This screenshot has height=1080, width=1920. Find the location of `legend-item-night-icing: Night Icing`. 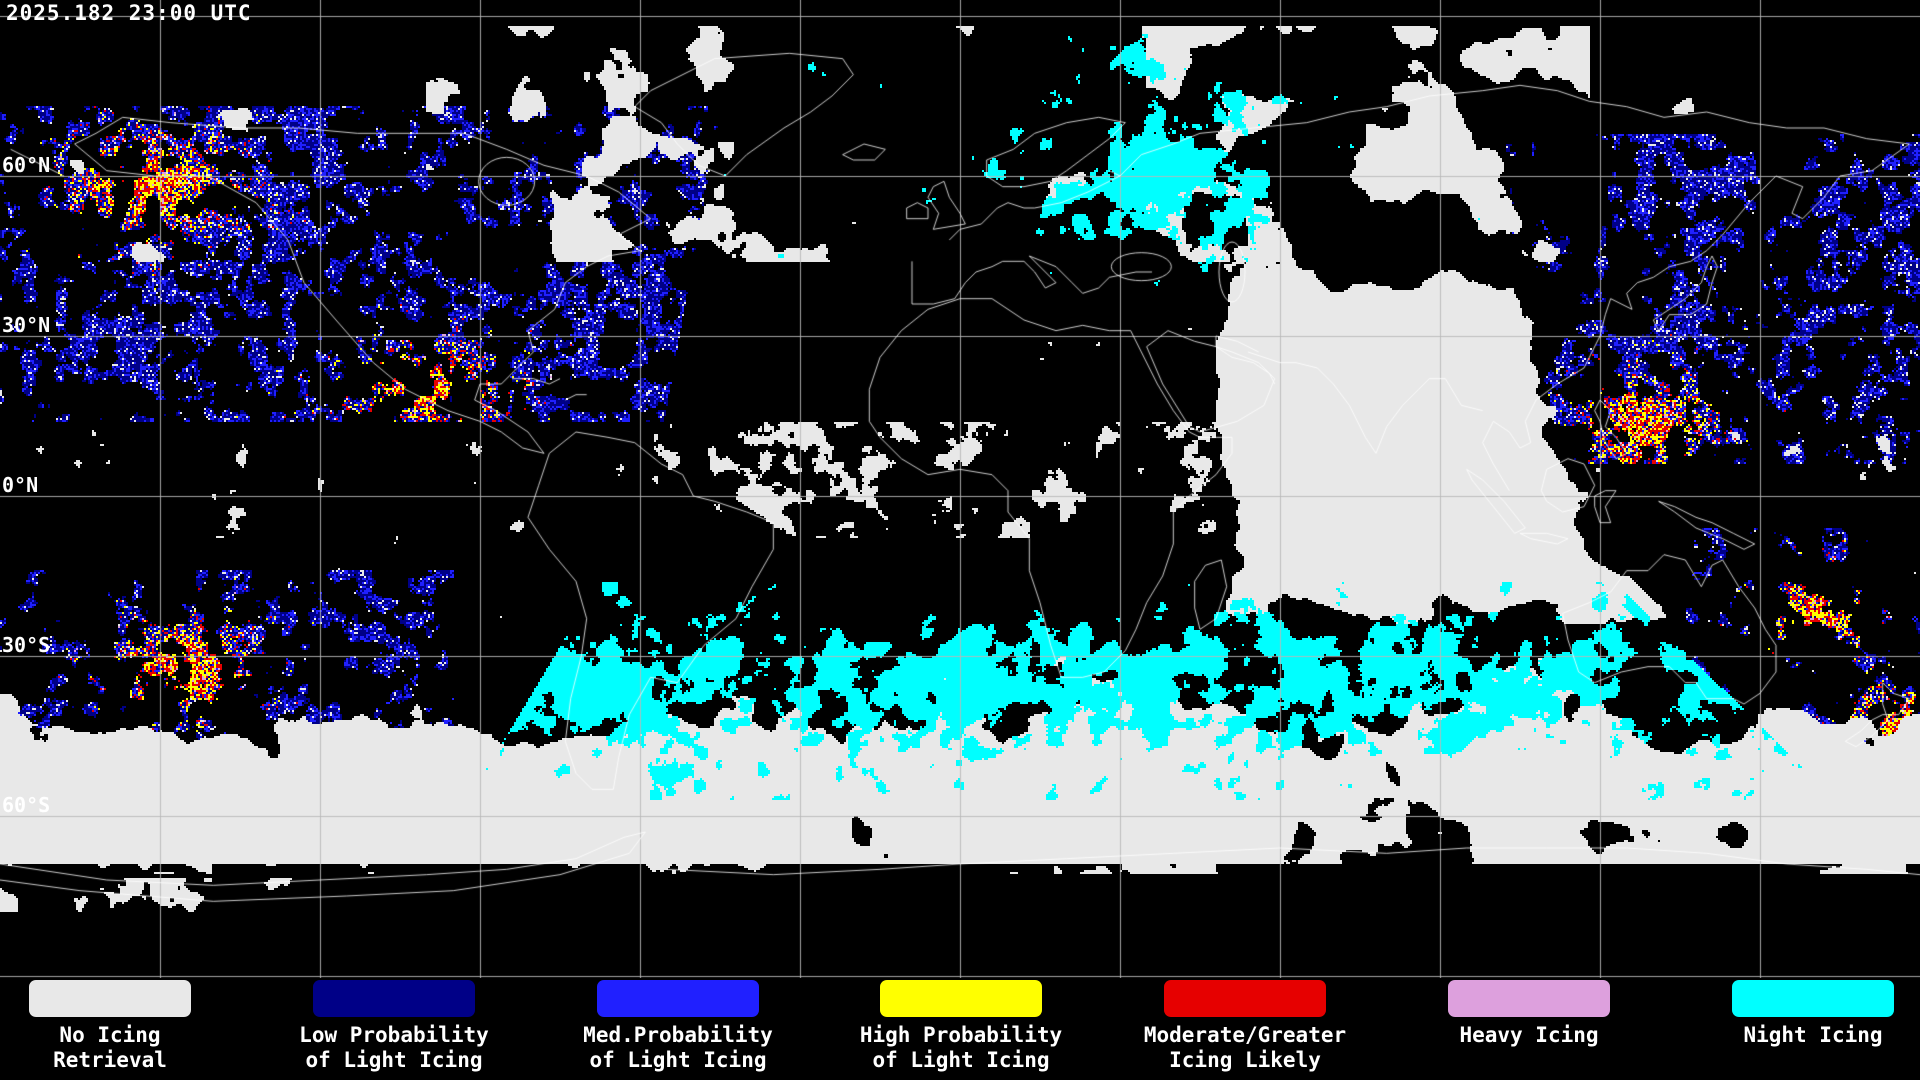

legend-item-night-icing: Night Icing is located at coordinates (1791, 1014).